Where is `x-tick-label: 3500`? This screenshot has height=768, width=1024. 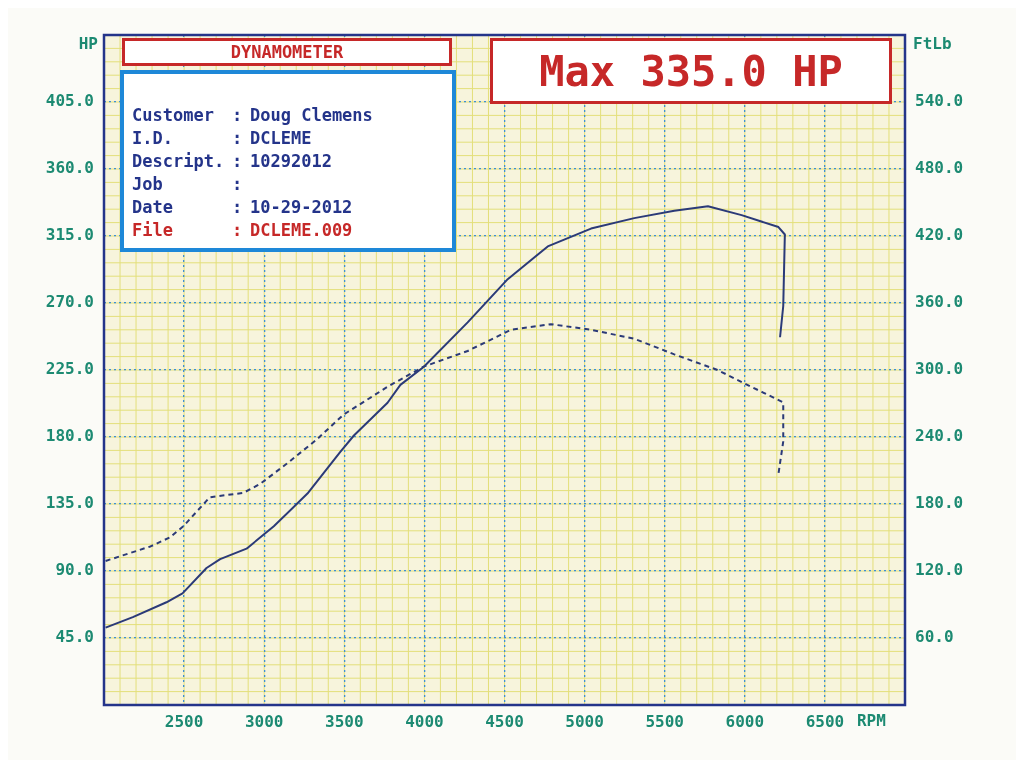 x-tick-label: 3500 is located at coordinates (344, 721).